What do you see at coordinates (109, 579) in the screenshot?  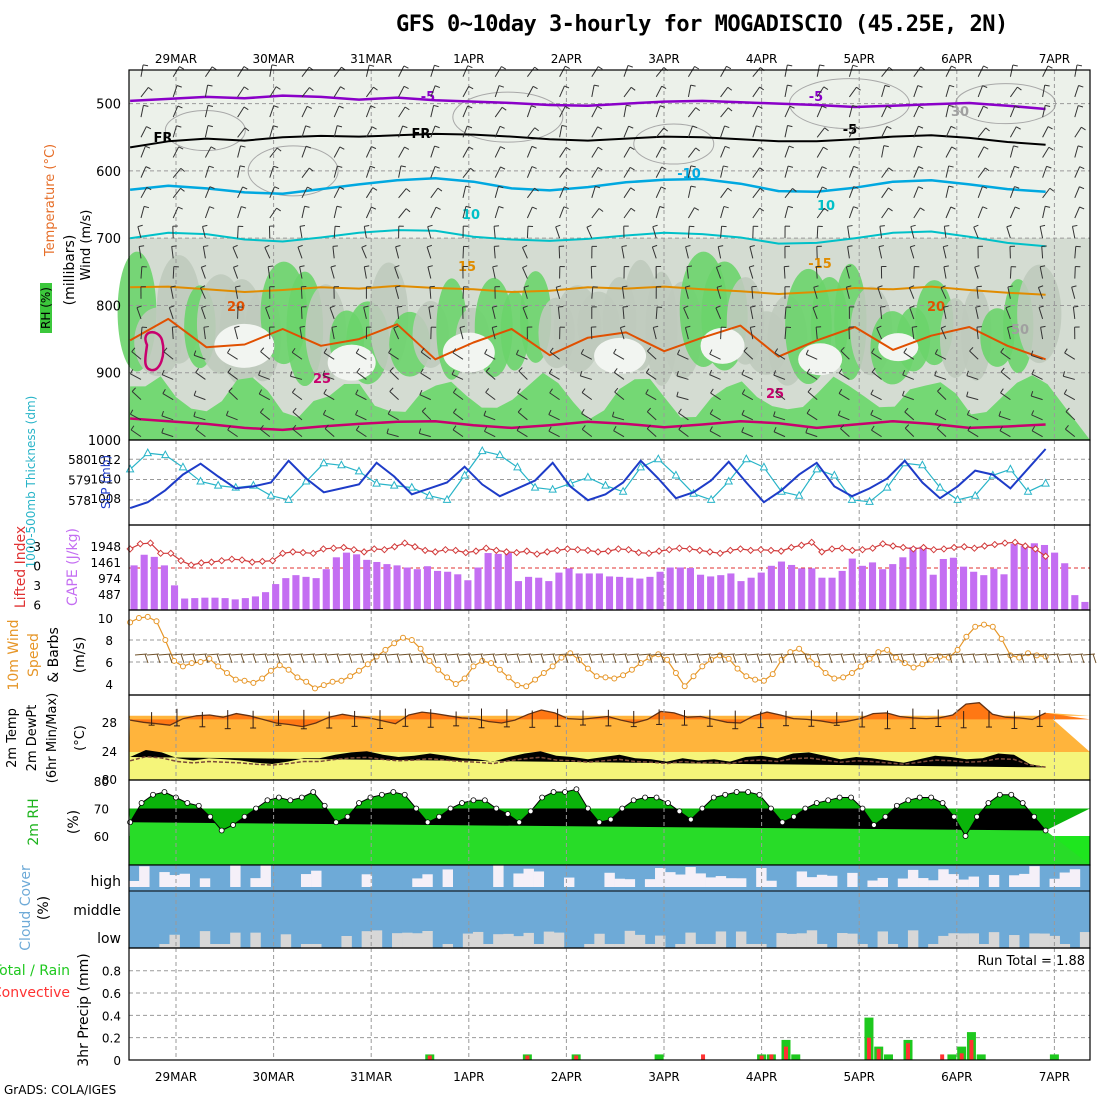 I see `cape-tick-label: 974` at bounding box center [109, 579].